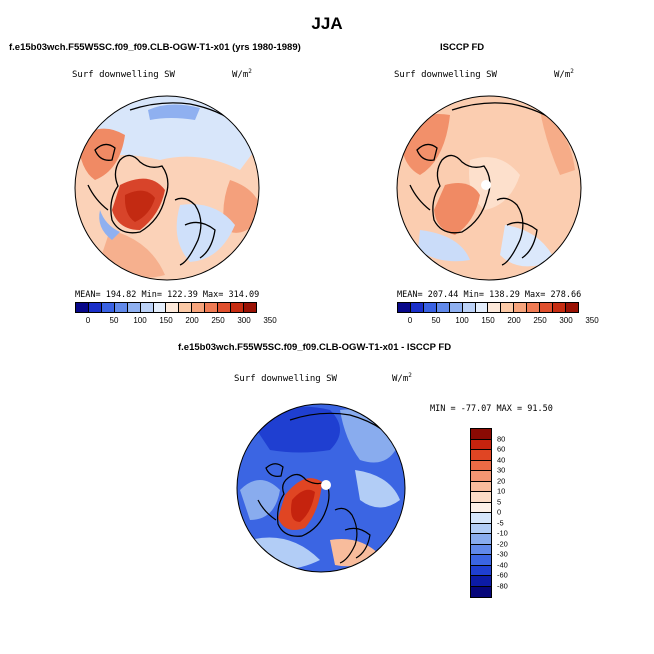 Image resolution: width=654 pixels, height=654 pixels. I want to click on left-colorbar-labels: 0 50 100 150 200 250 300 350, so click(176, 322).